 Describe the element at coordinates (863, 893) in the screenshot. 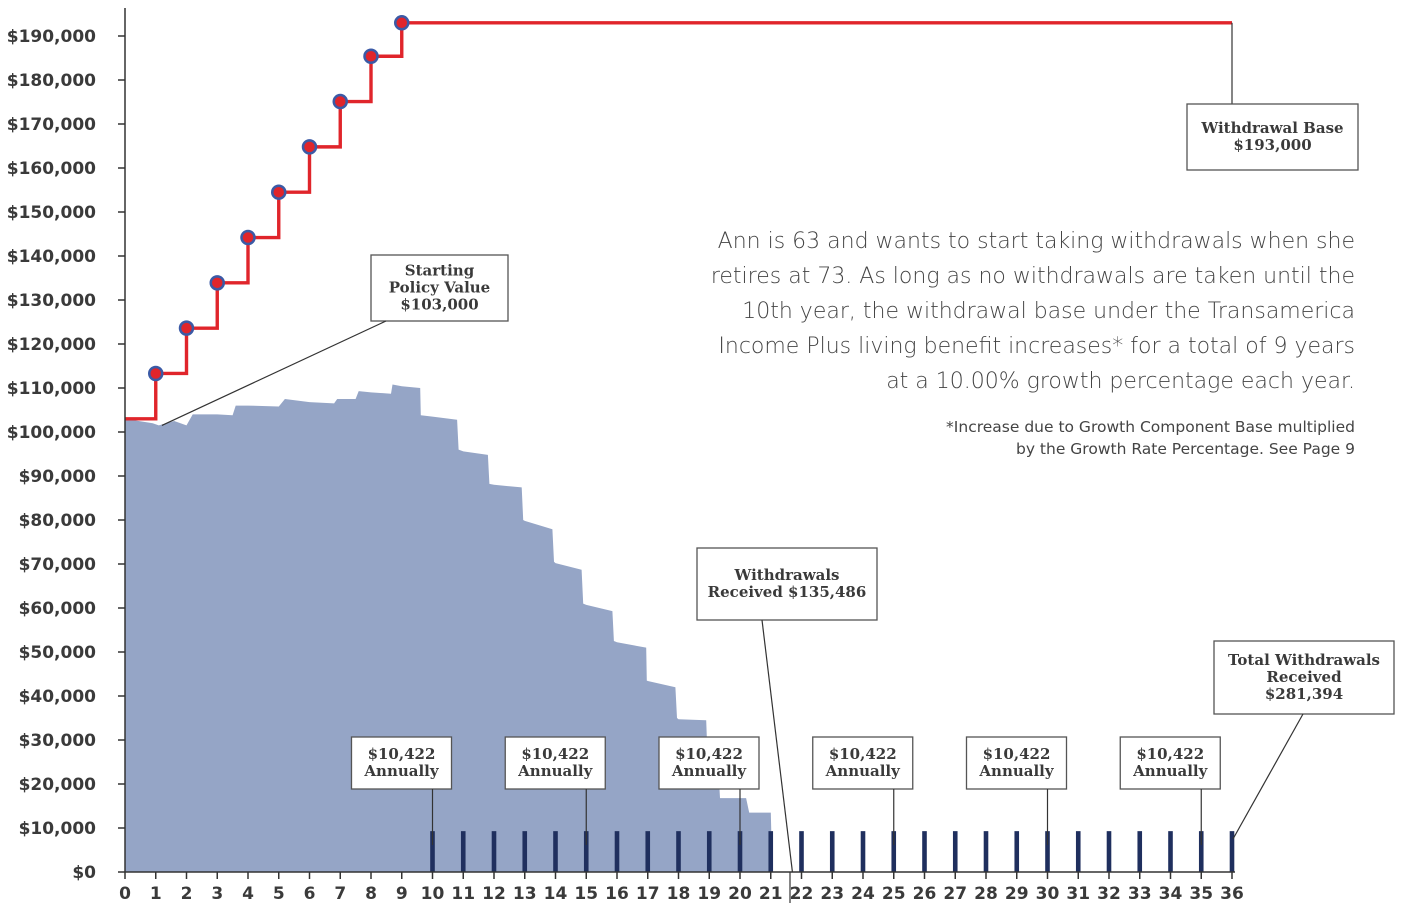

I see `x-tick-label: 24` at that location.